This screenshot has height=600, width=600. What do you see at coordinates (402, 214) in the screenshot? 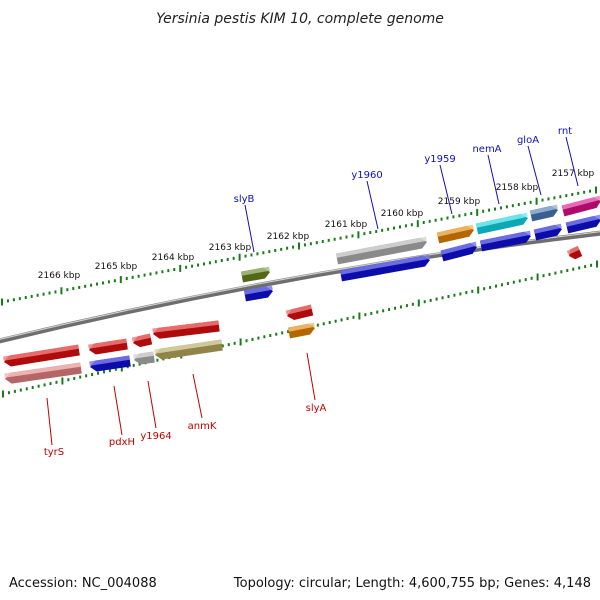
I see `scale-label: 2160 kbp` at bounding box center [402, 214].